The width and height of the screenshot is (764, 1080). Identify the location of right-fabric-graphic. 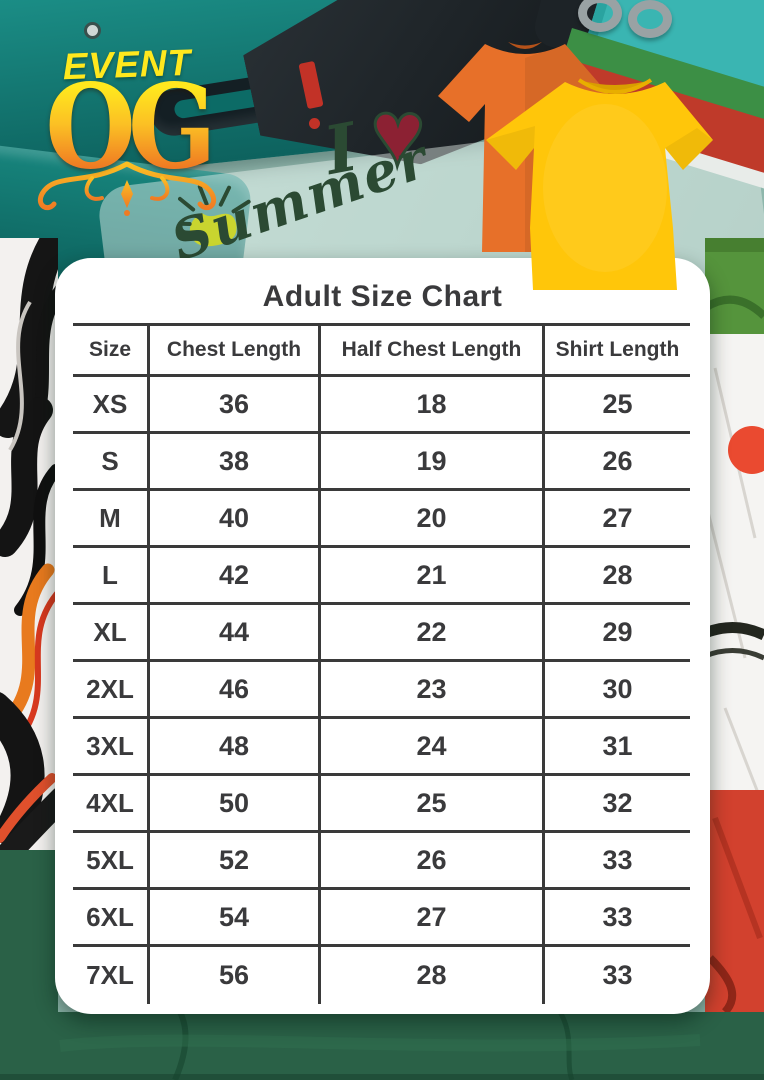
(734, 625).